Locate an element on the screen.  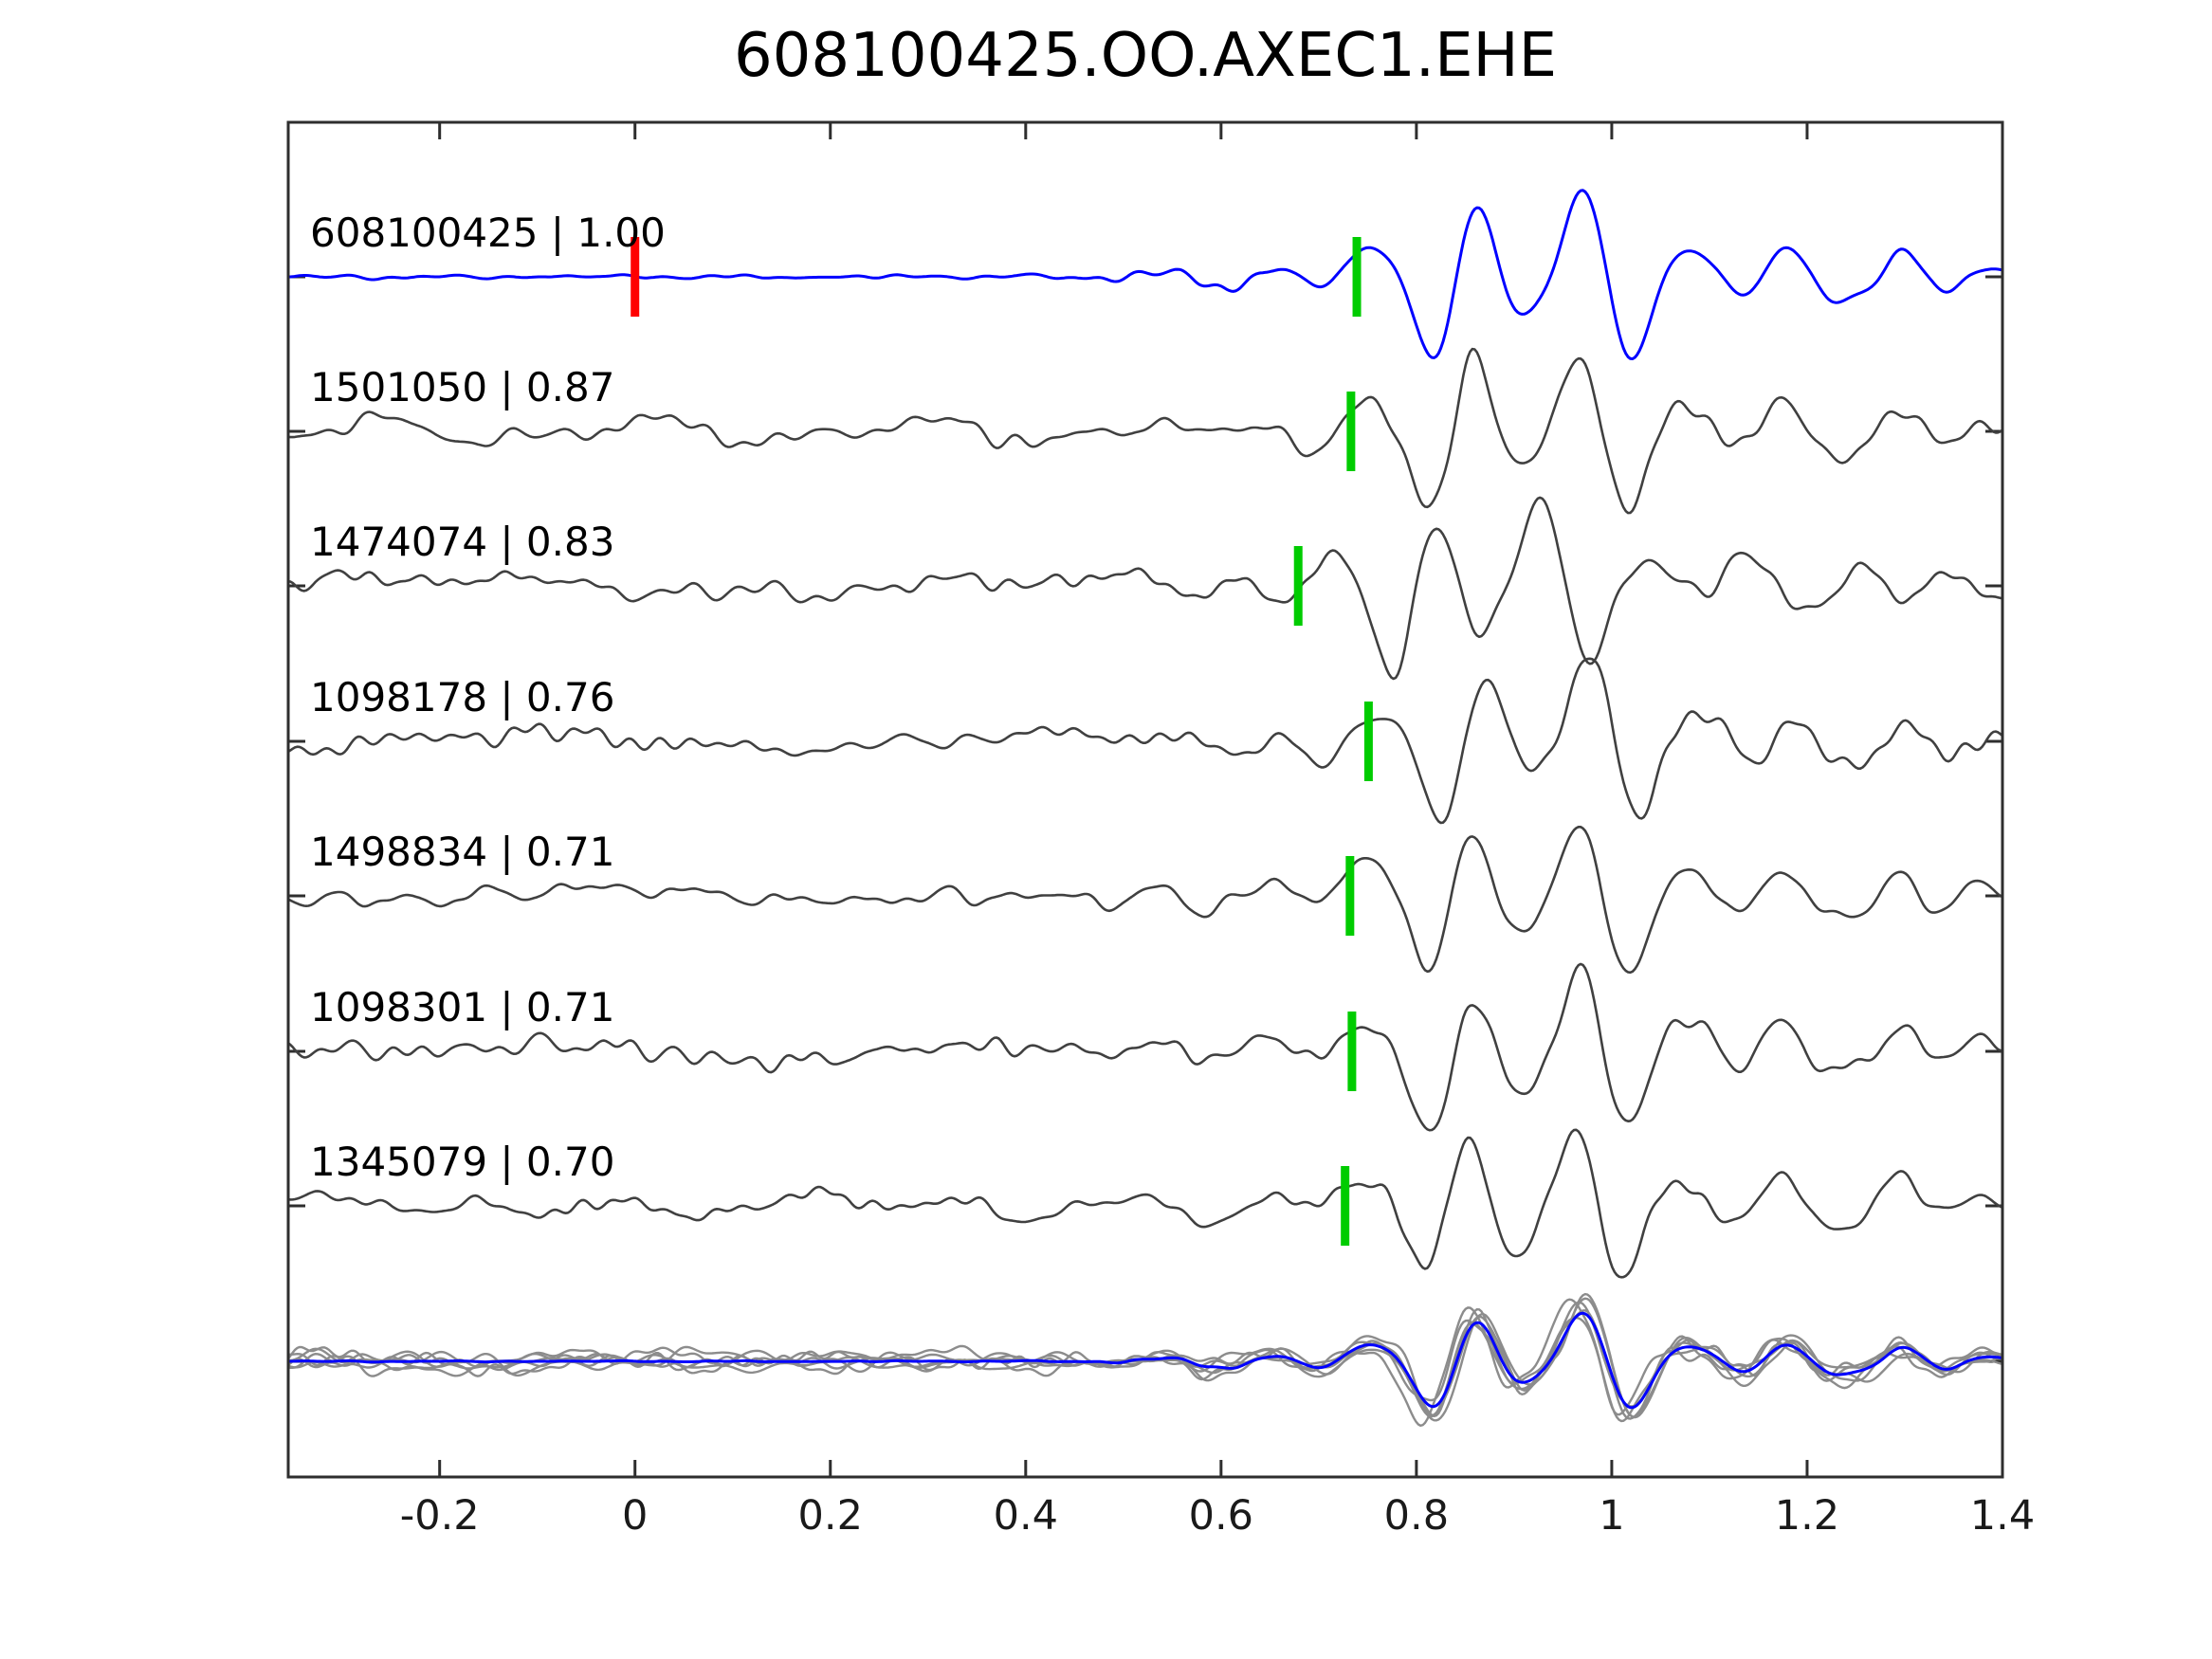
x-tick-label-6: 1 is located at coordinates (1612, 1516).